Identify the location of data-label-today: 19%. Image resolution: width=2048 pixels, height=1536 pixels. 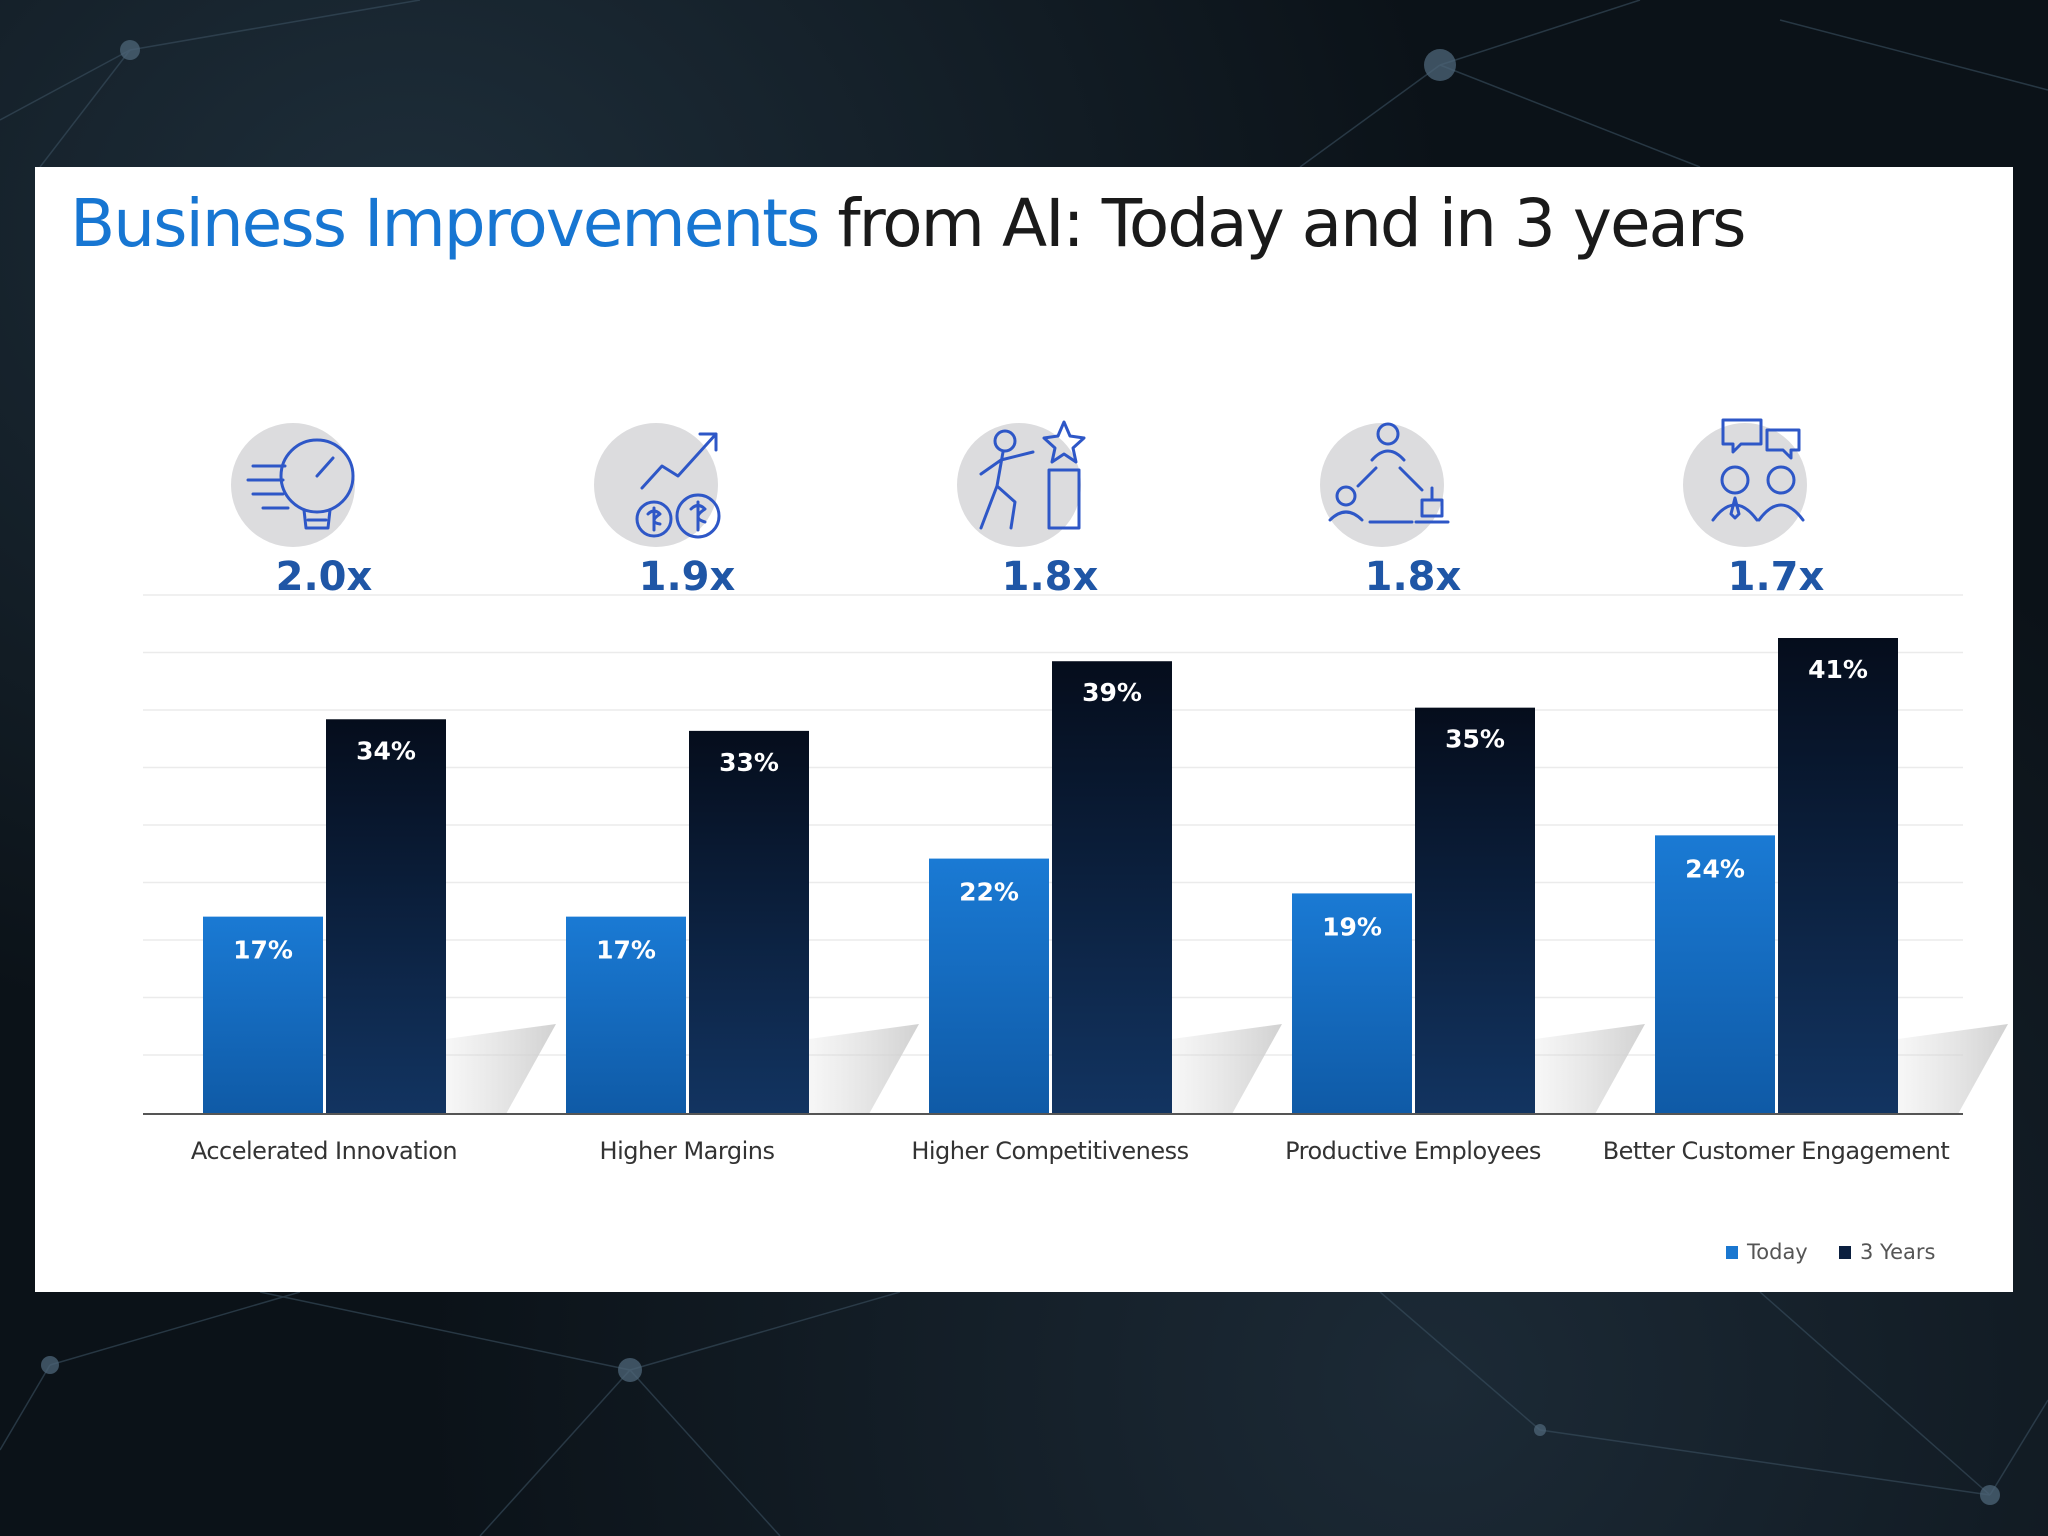
(1352, 926).